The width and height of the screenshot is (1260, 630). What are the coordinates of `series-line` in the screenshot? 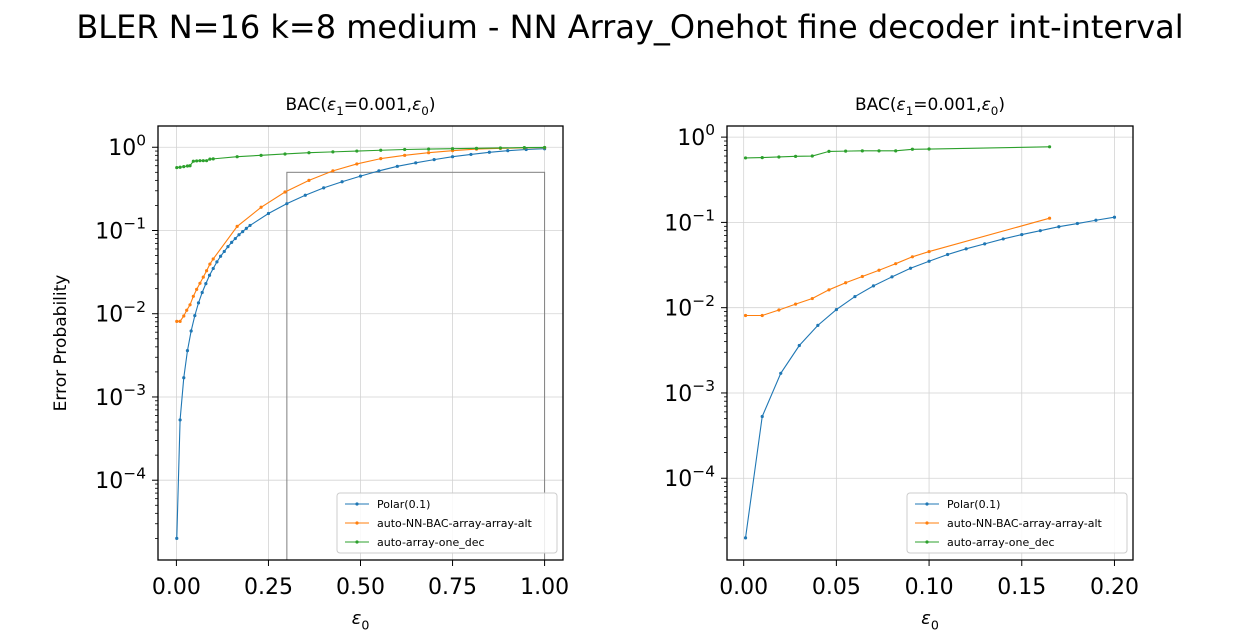 It's located at (897, 152).